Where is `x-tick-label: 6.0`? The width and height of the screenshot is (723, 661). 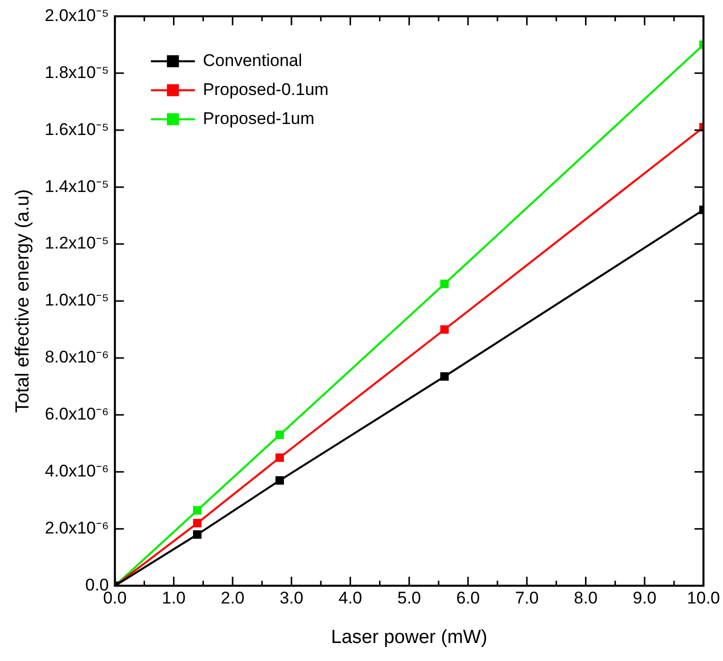 x-tick-label: 6.0 is located at coordinates (468, 598).